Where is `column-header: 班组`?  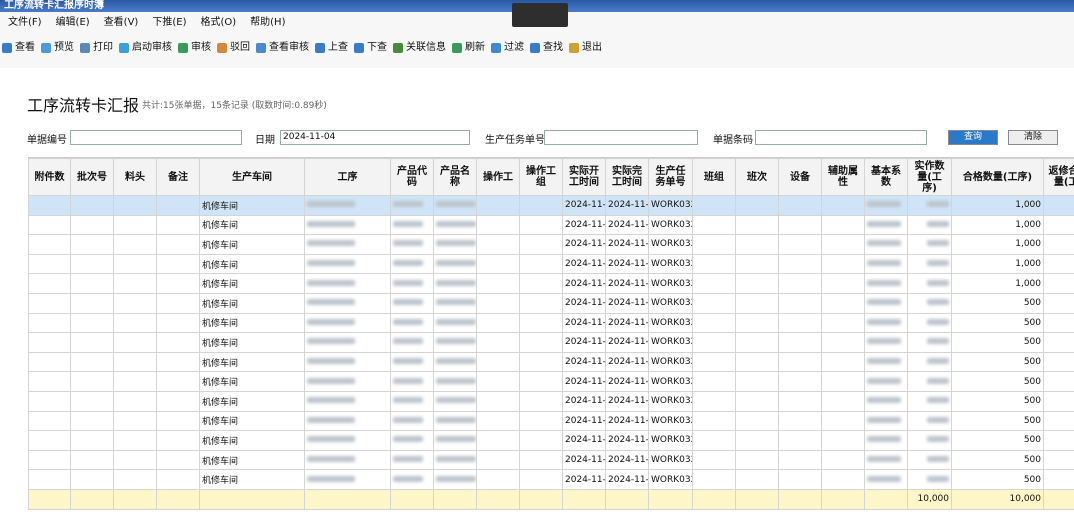
column-header: 班组 is located at coordinates (714, 177).